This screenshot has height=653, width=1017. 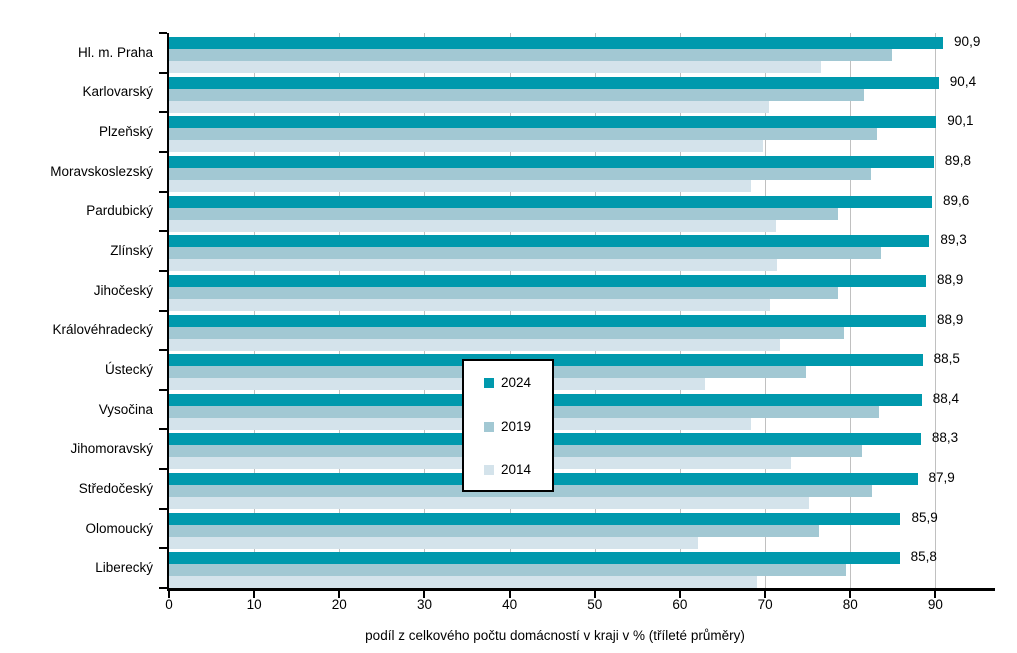 What do you see at coordinates (765, 604) in the screenshot?
I see `x-axis-tick-label: 70` at bounding box center [765, 604].